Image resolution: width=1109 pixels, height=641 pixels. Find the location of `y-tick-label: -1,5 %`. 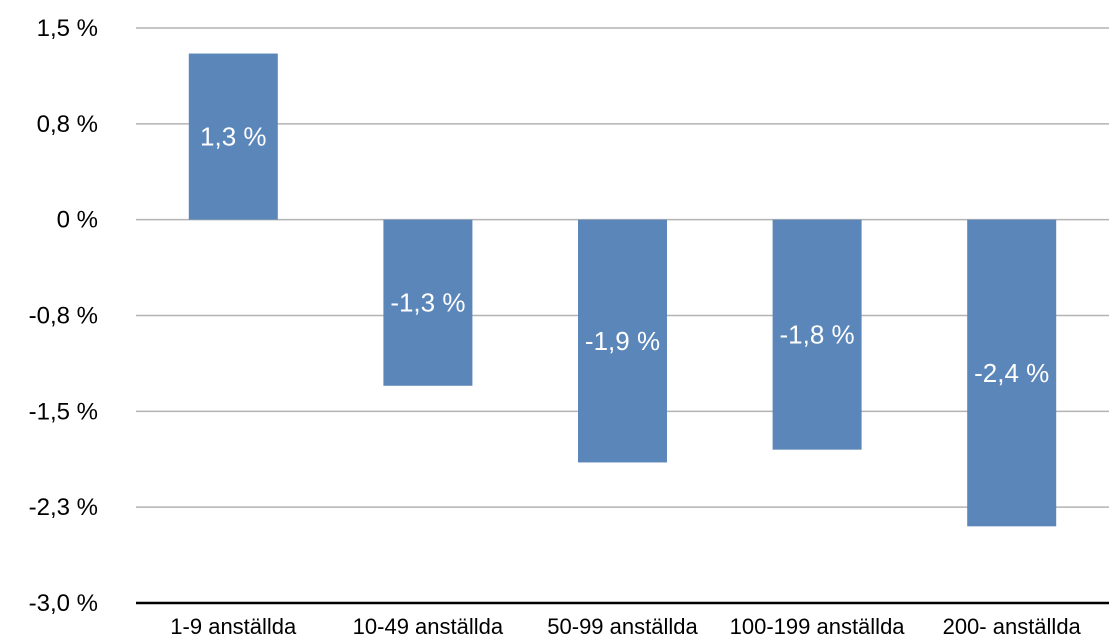

y-tick-label: -1,5 % is located at coordinates (63, 411).